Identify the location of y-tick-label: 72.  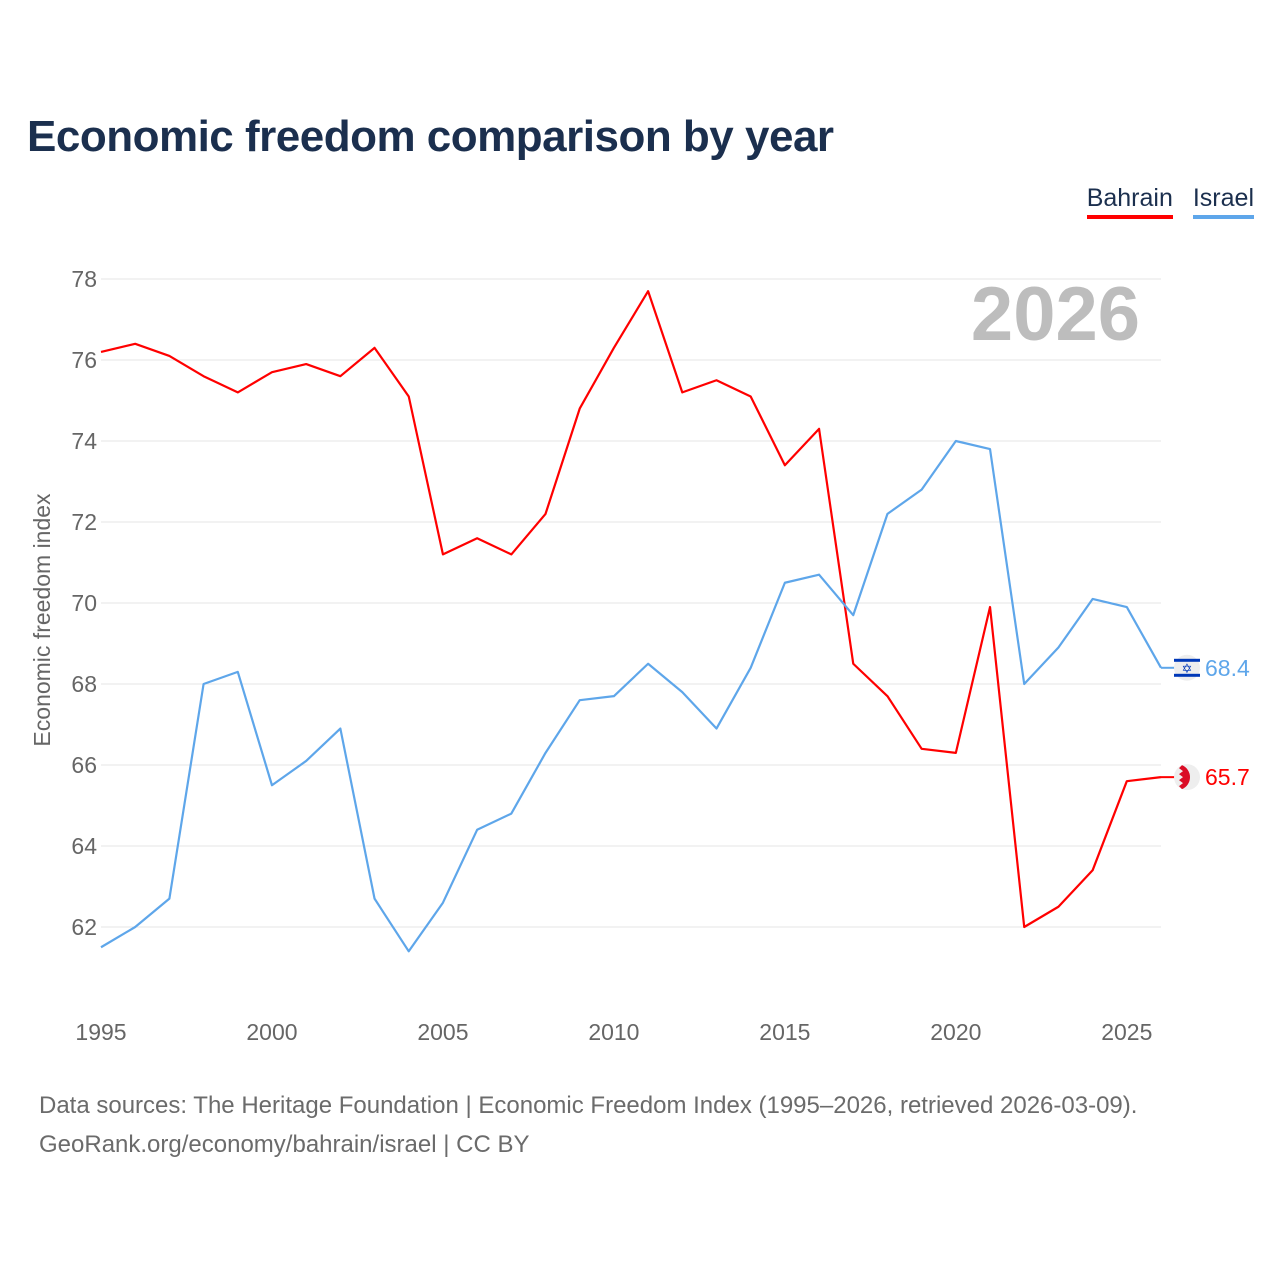
(84, 522).